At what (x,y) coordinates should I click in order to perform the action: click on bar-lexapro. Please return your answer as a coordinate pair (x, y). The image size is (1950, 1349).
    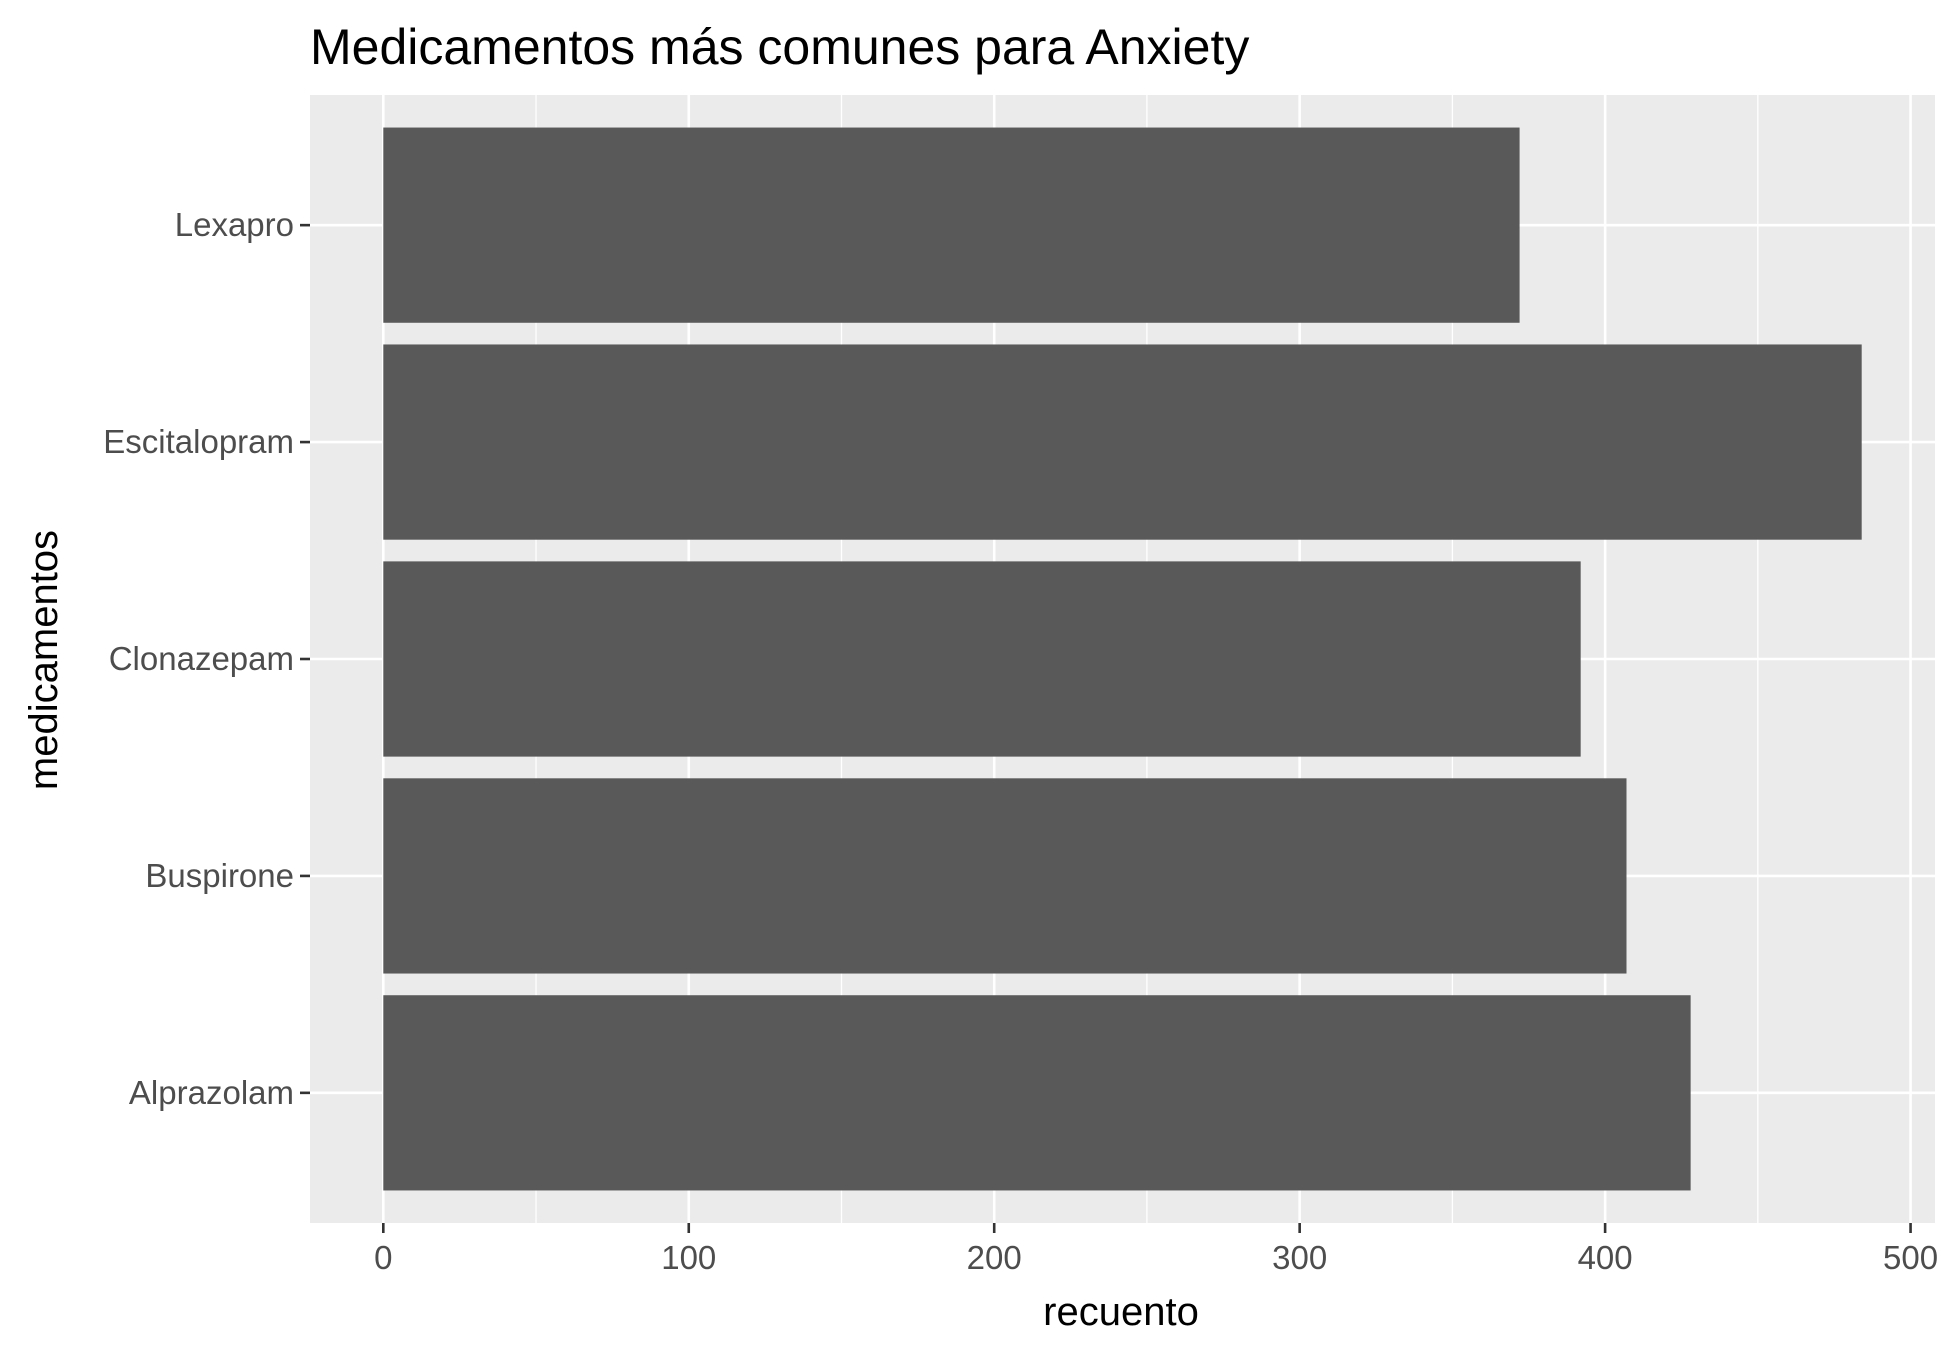
    Looking at the image, I should click on (951, 225).